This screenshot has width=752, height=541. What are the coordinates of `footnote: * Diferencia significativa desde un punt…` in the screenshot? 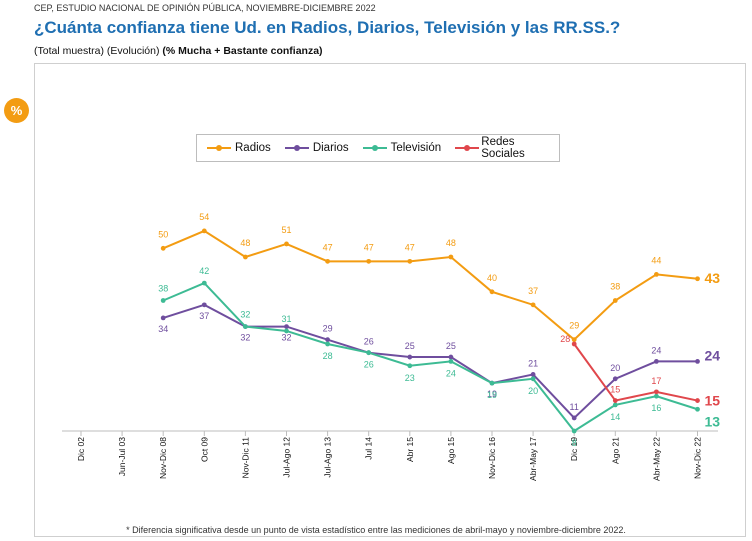 It's located at (376, 530).